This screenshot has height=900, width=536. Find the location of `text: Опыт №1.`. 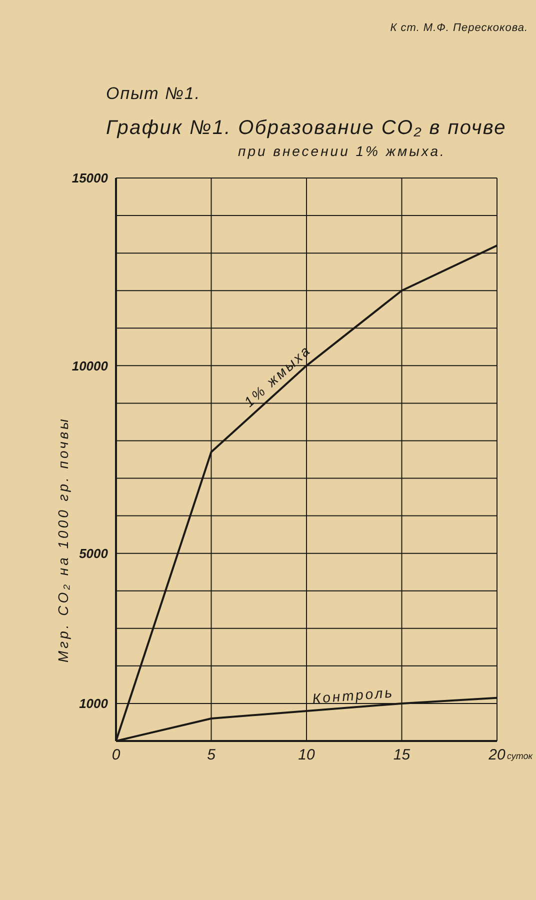

text: Опыт №1. is located at coordinates (153, 94).